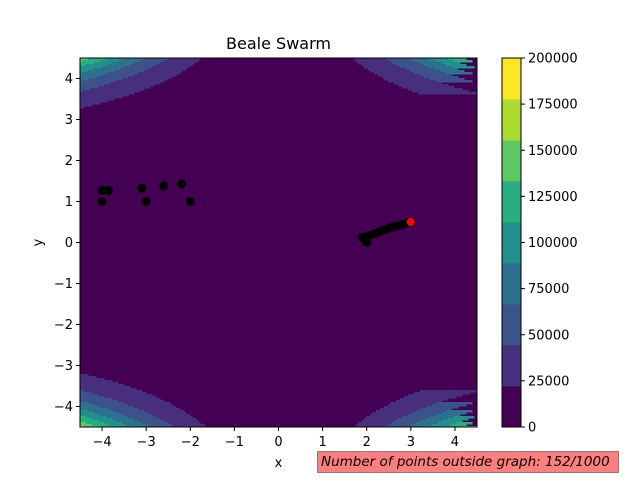 The image size is (640, 480). What do you see at coordinates (69, 161) in the screenshot?
I see `y-tick-label: 2` at bounding box center [69, 161].